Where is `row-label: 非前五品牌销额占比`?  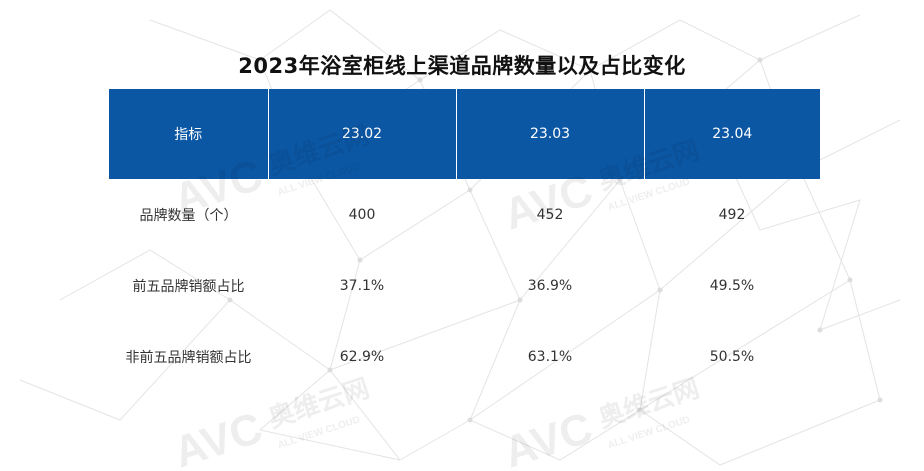
row-label: 非前五品牌销额占比 is located at coordinates (188, 357).